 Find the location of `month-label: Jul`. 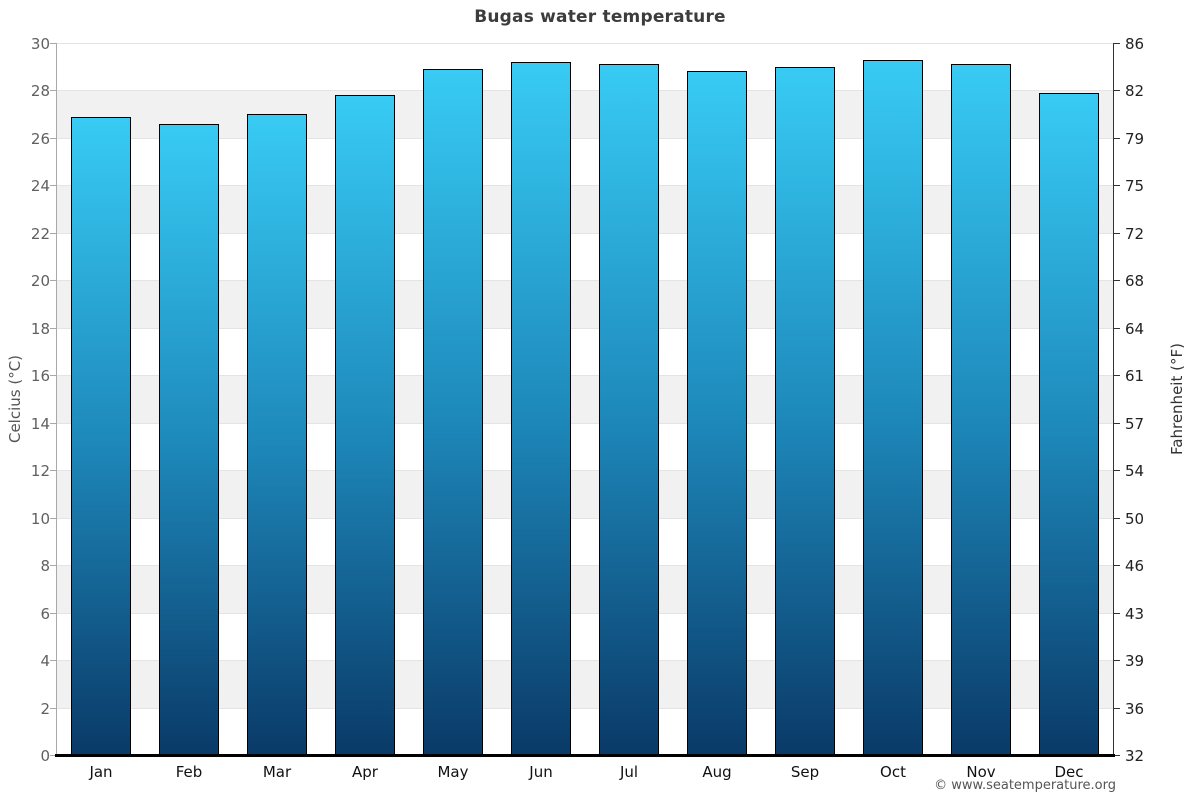

month-label: Jul is located at coordinates (629, 772).